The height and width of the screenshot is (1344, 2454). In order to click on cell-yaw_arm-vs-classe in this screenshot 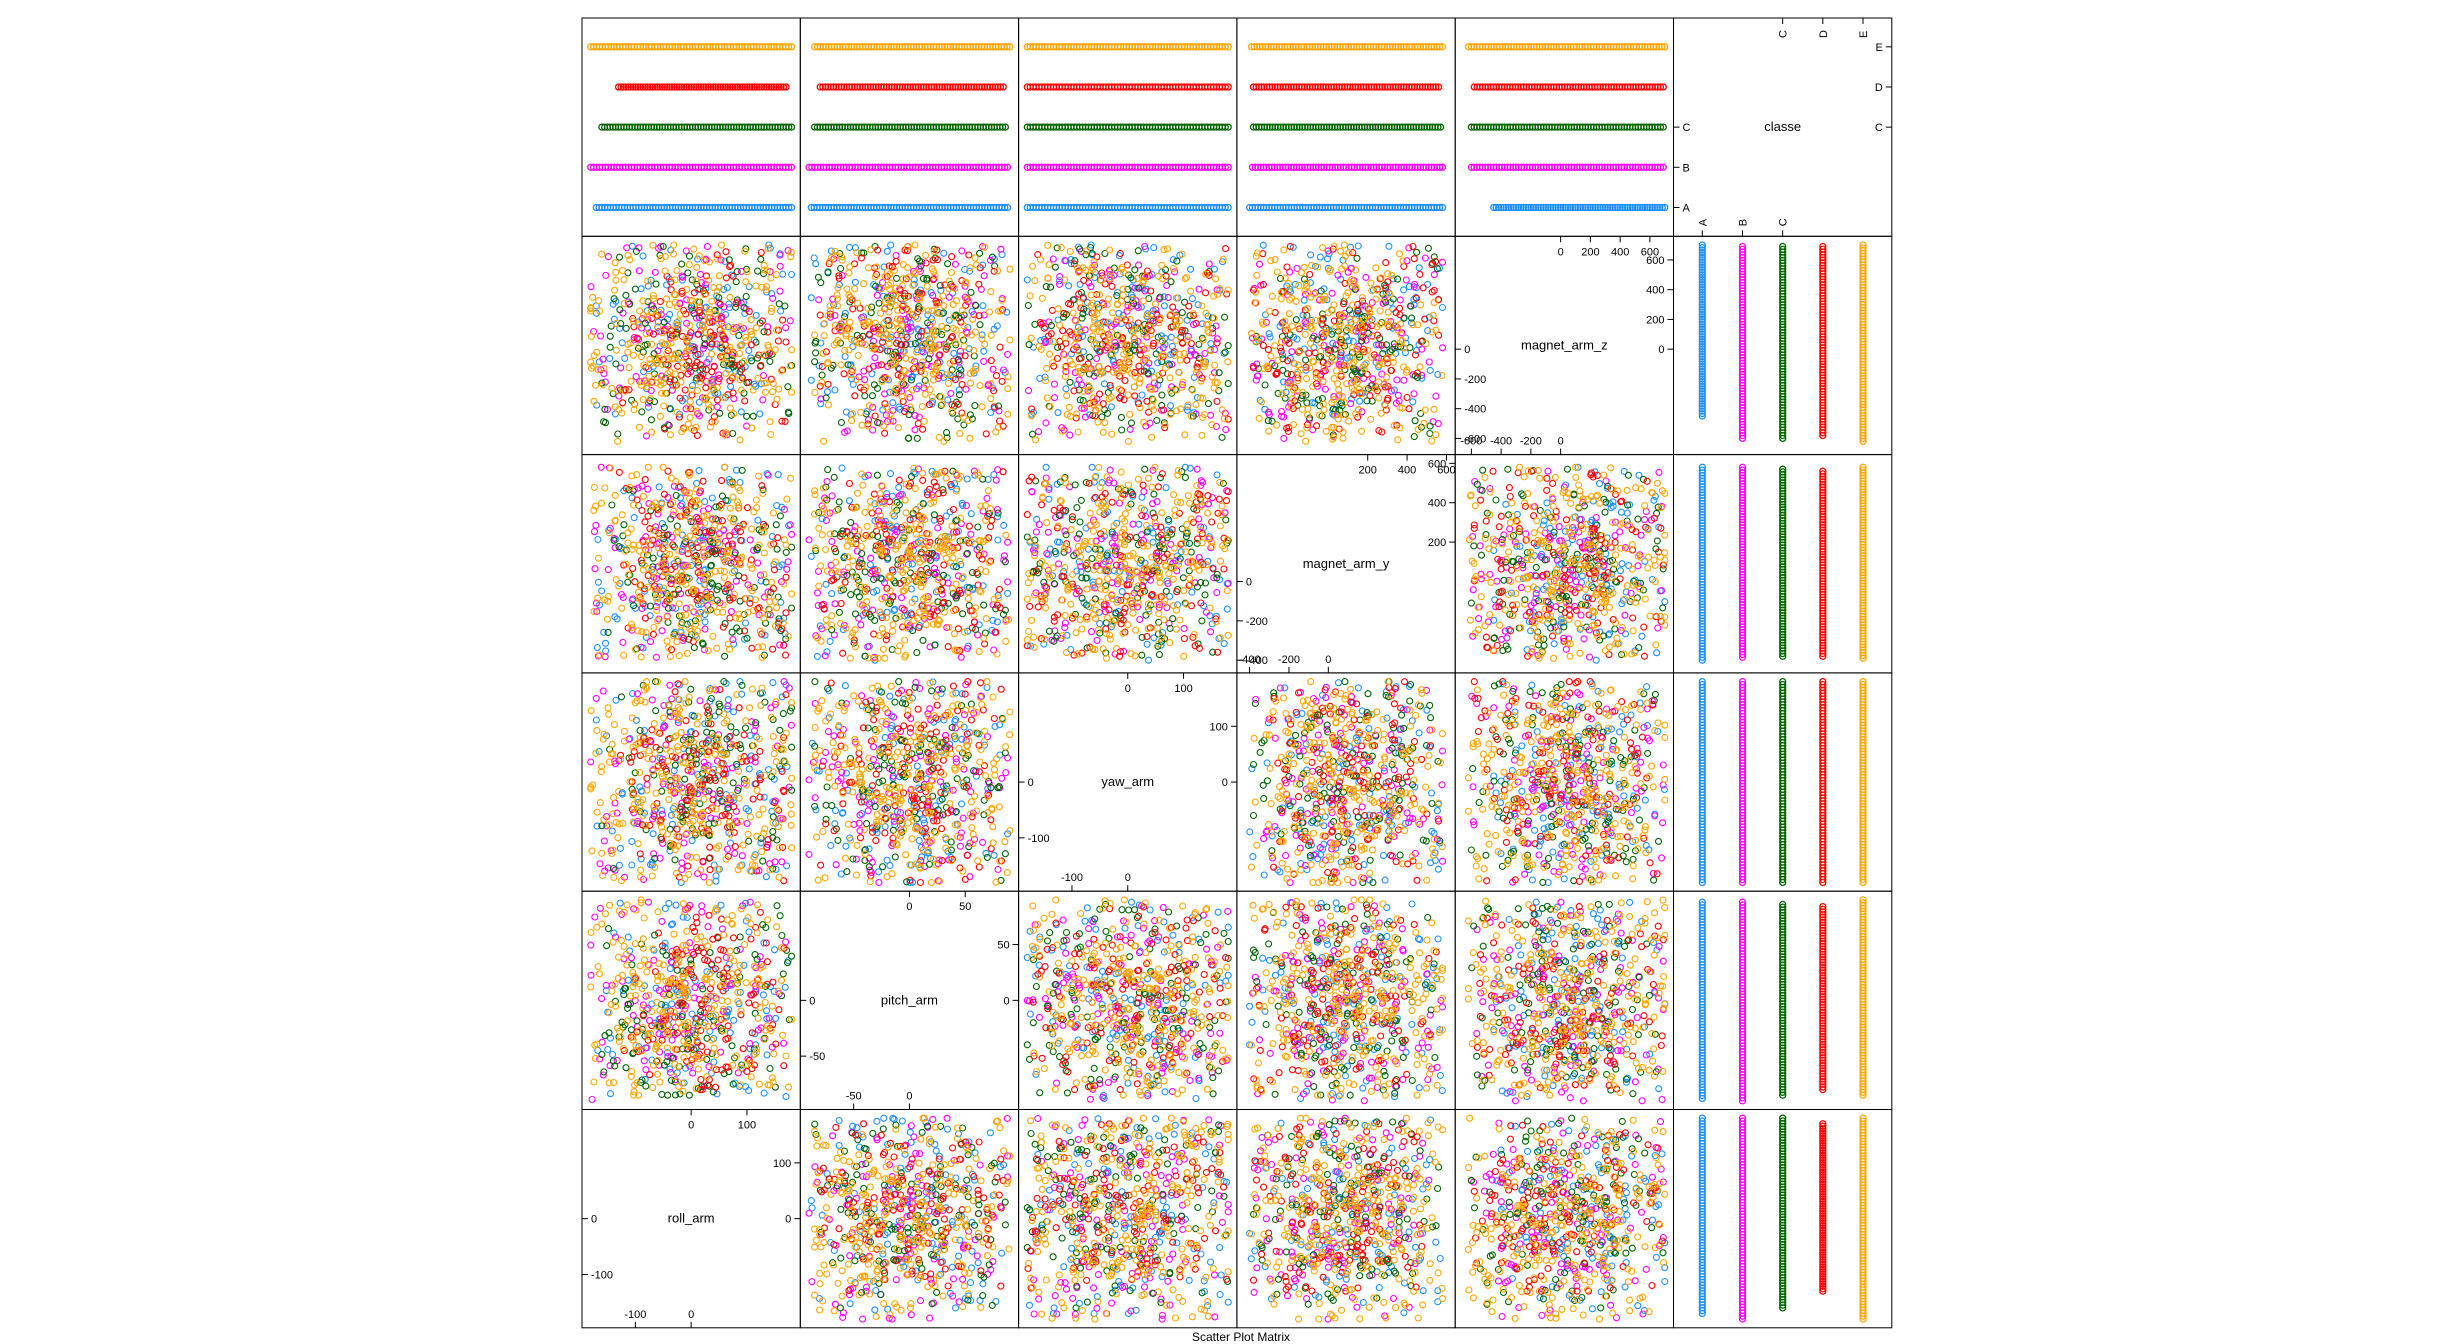, I will do `click(1128, 127)`.